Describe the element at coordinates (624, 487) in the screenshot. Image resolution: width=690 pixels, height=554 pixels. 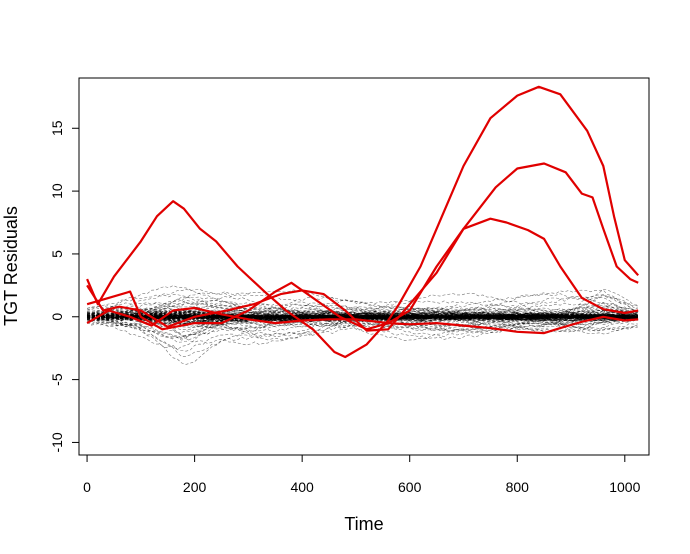
I see `x-tick-label: 1000` at that location.